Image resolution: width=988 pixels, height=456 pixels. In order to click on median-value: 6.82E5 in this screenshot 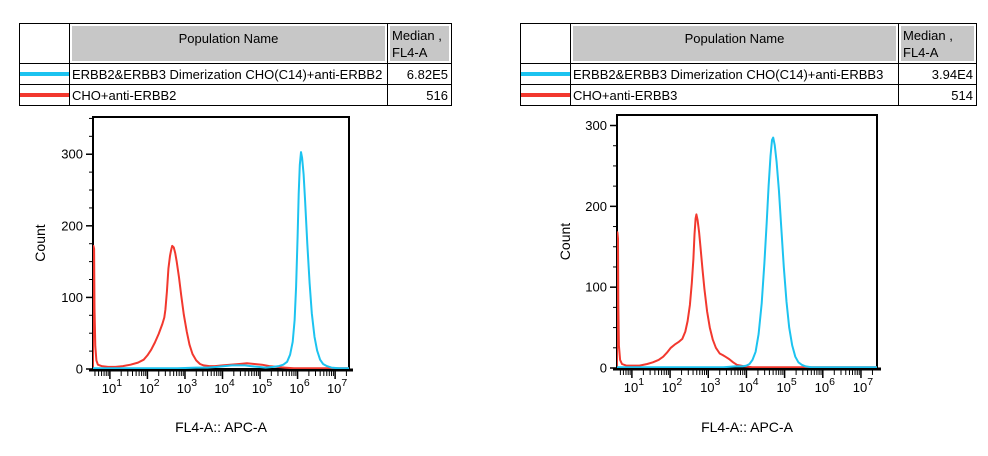, I will do `click(419, 74)`.